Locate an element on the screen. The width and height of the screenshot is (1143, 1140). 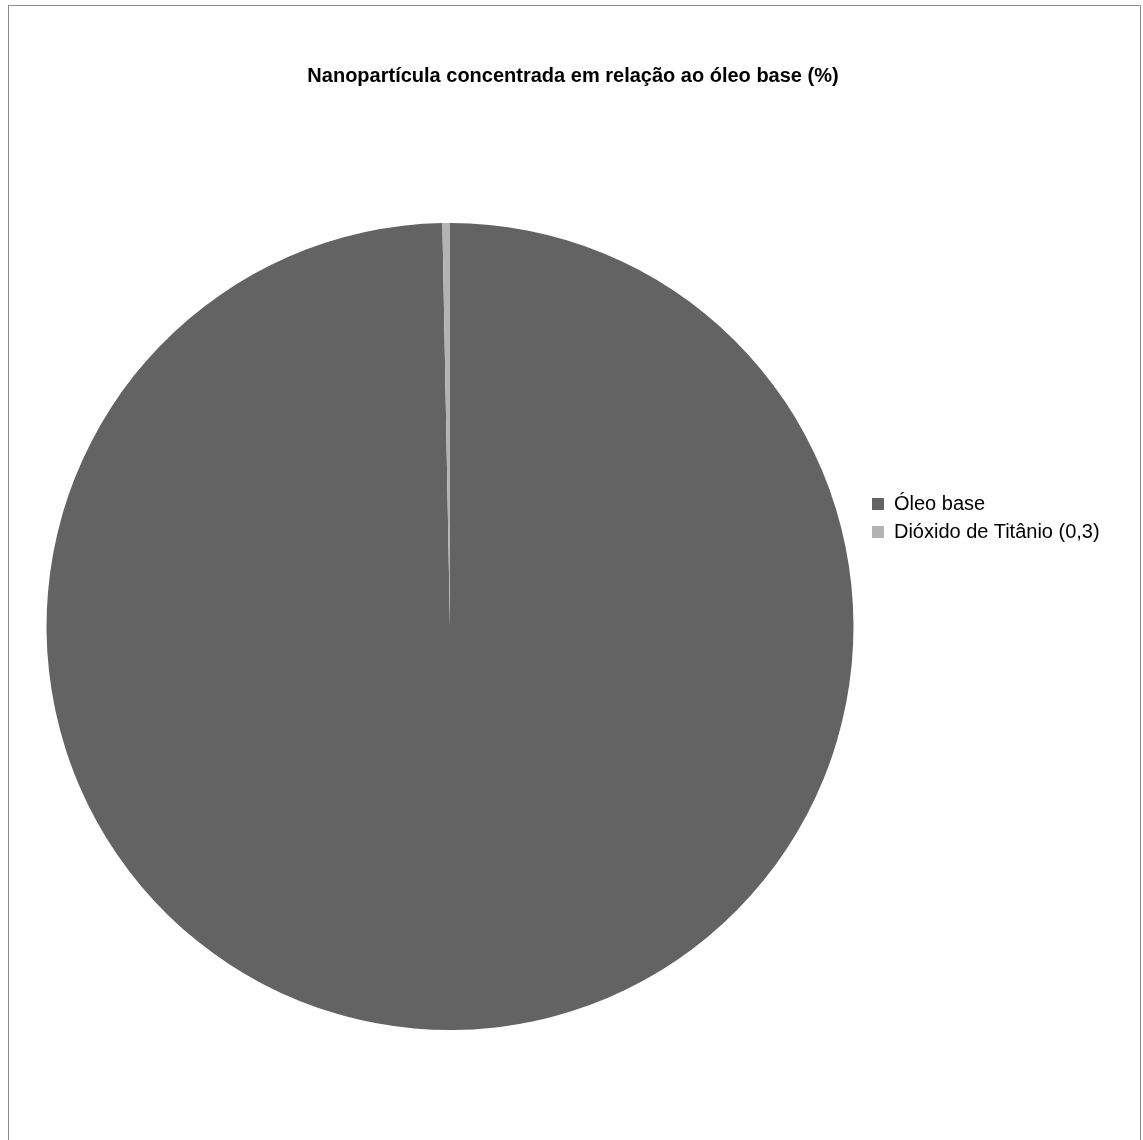
chart-title: Nanopartícula concentrada em relação ao óleo base (%) is located at coordinates (573, 74).